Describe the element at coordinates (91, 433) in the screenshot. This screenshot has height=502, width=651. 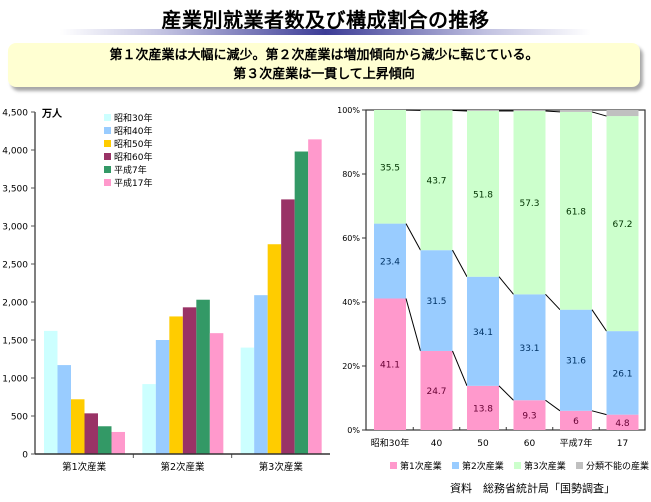
I see `bar-昭和60年-第1次産業` at that location.